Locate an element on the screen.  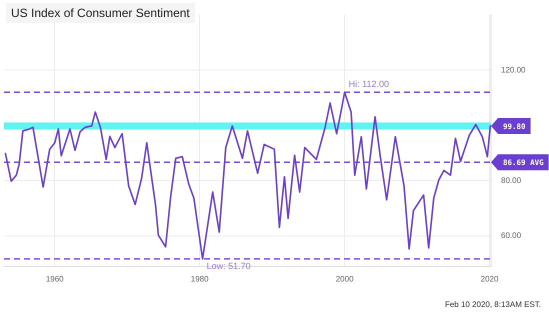
y-tick-label: 60.00 is located at coordinates (511, 235).